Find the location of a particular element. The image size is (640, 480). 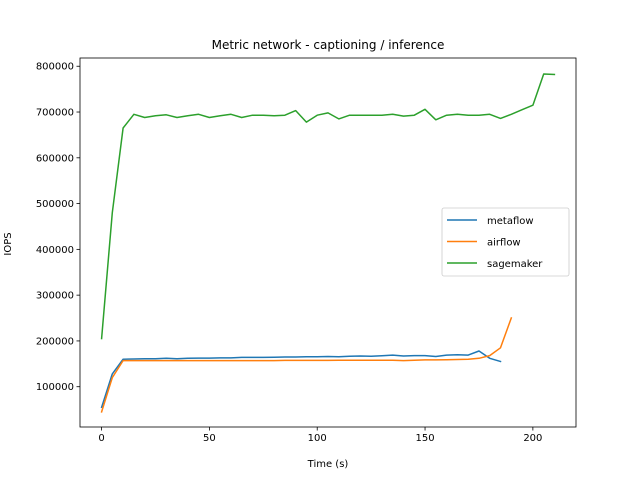

legend-label-airflow: airflow is located at coordinates (504, 243).